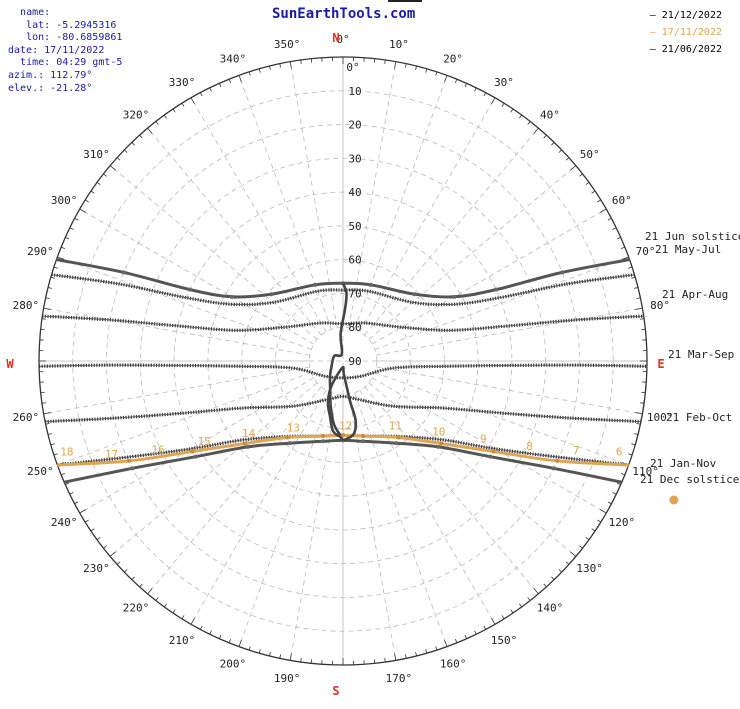 This screenshot has height=709, width=740. What do you see at coordinates (38, 25) in the screenshot?
I see `info-lat-label: lat:` at bounding box center [38, 25].